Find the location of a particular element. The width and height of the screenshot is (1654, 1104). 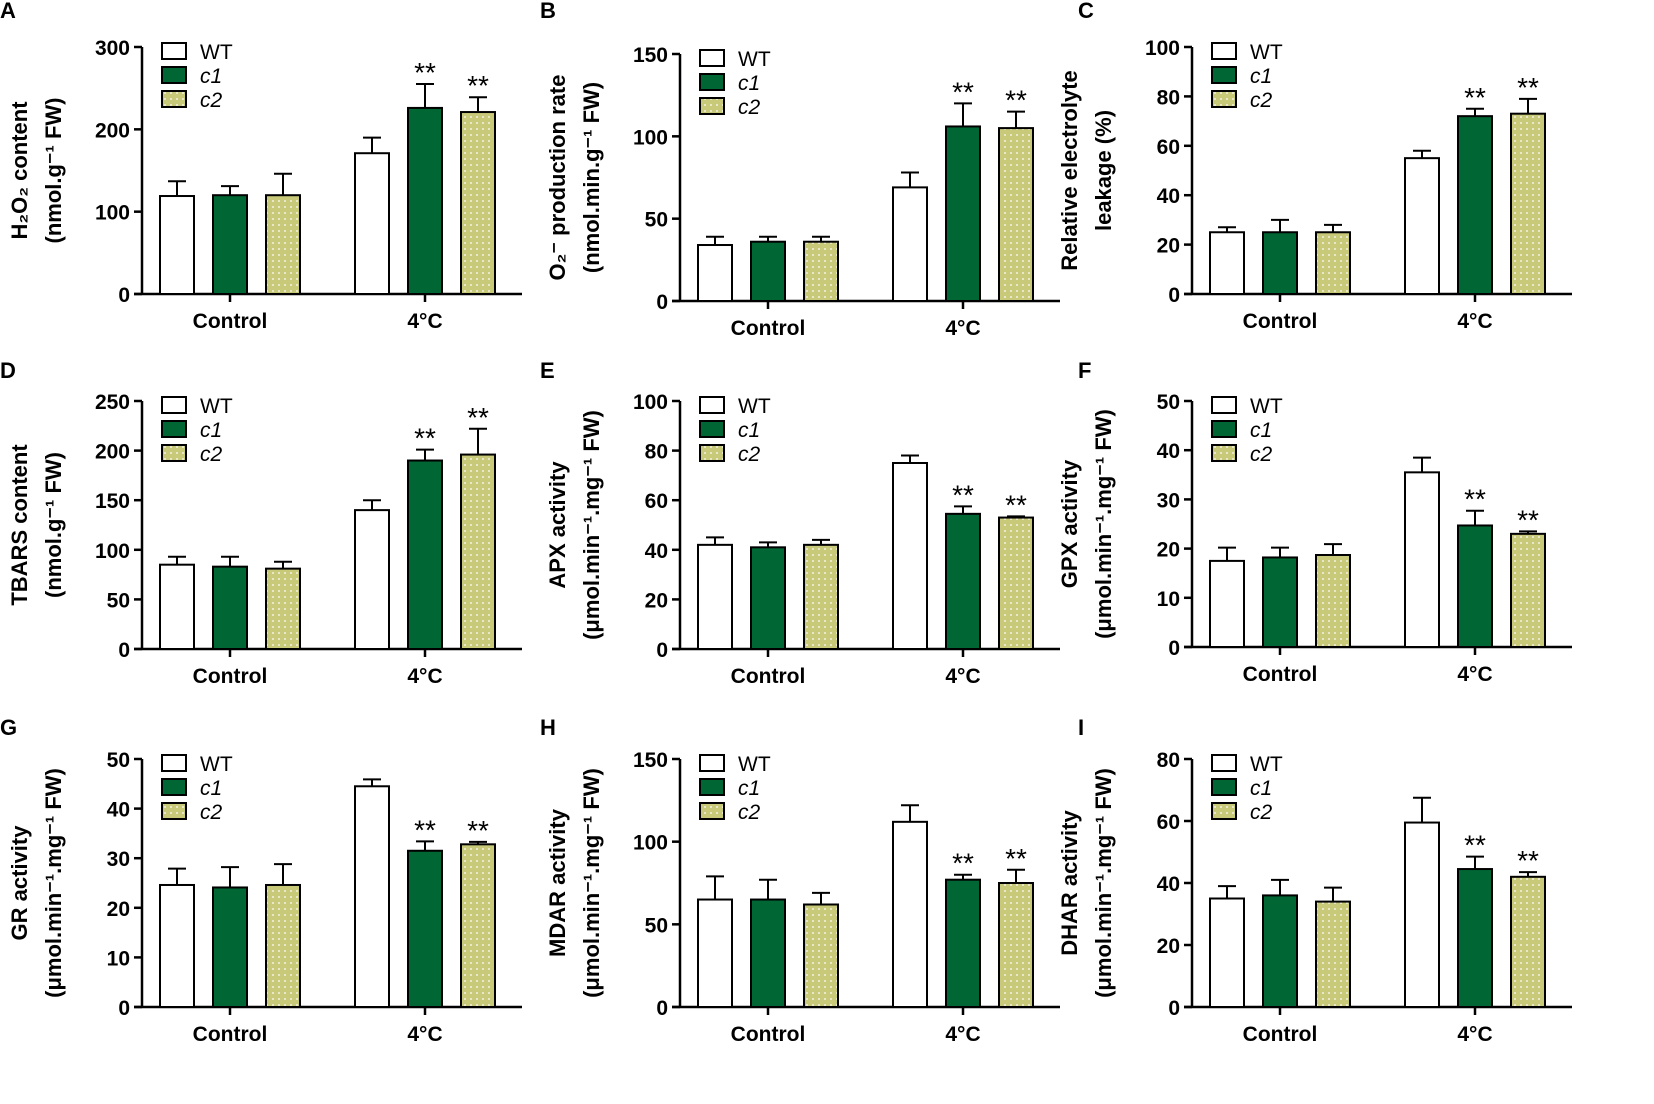

y-axis-label: Relative electrolyte is located at coordinates (1069, 170).